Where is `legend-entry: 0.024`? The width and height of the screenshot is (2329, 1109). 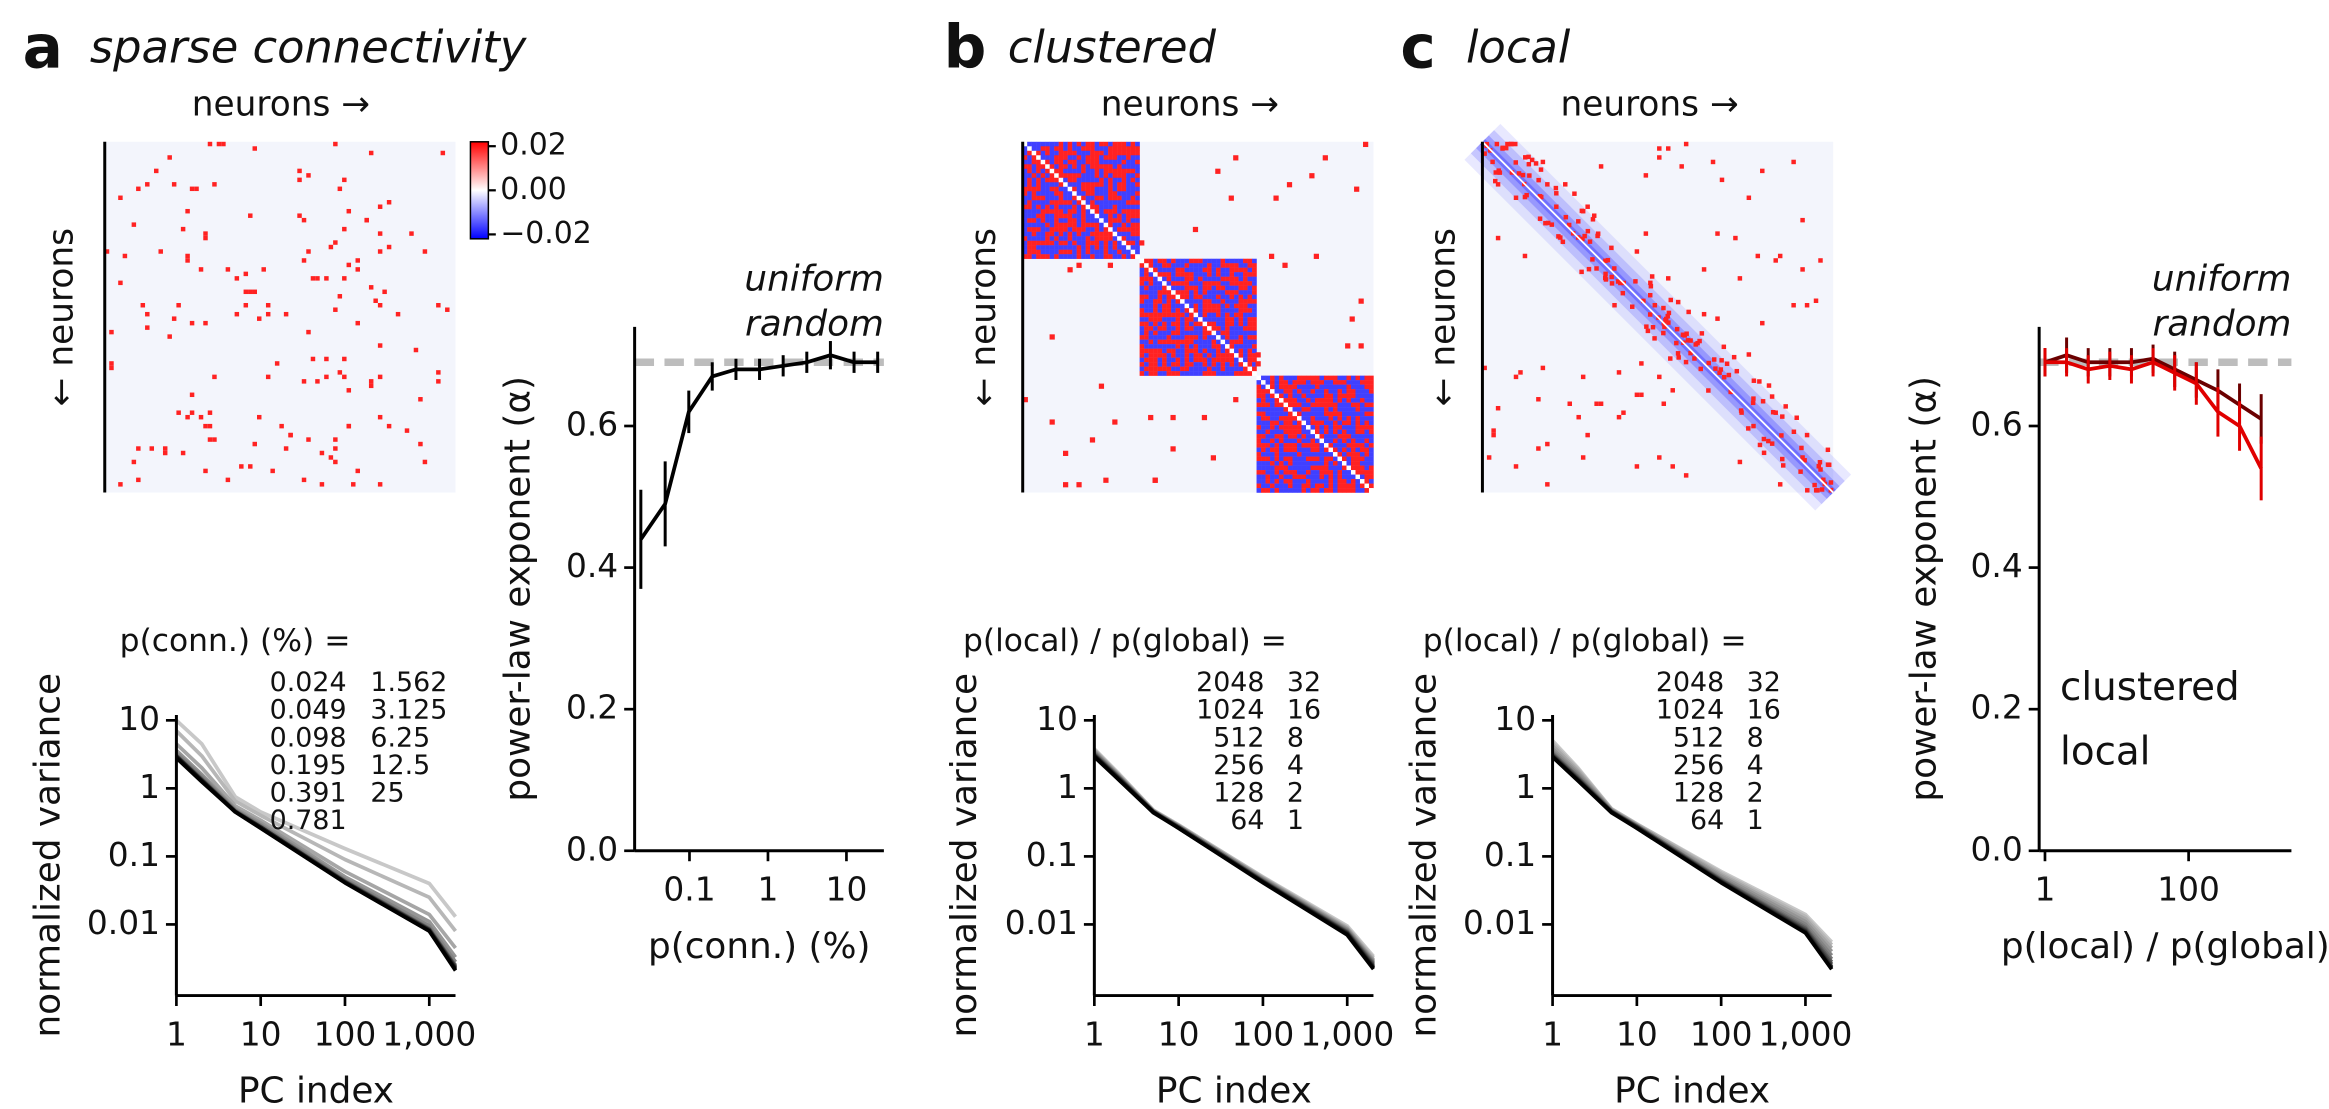 legend-entry: 0.024 is located at coordinates (308, 682).